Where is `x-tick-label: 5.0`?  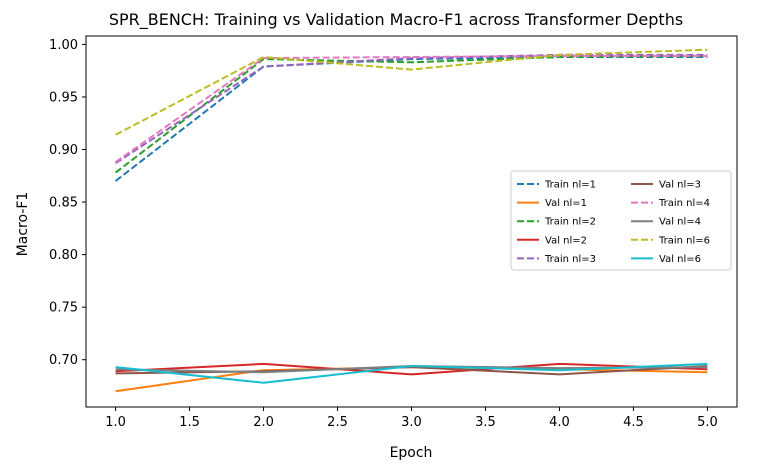 x-tick-label: 5.0 is located at coordinates (707, 422).